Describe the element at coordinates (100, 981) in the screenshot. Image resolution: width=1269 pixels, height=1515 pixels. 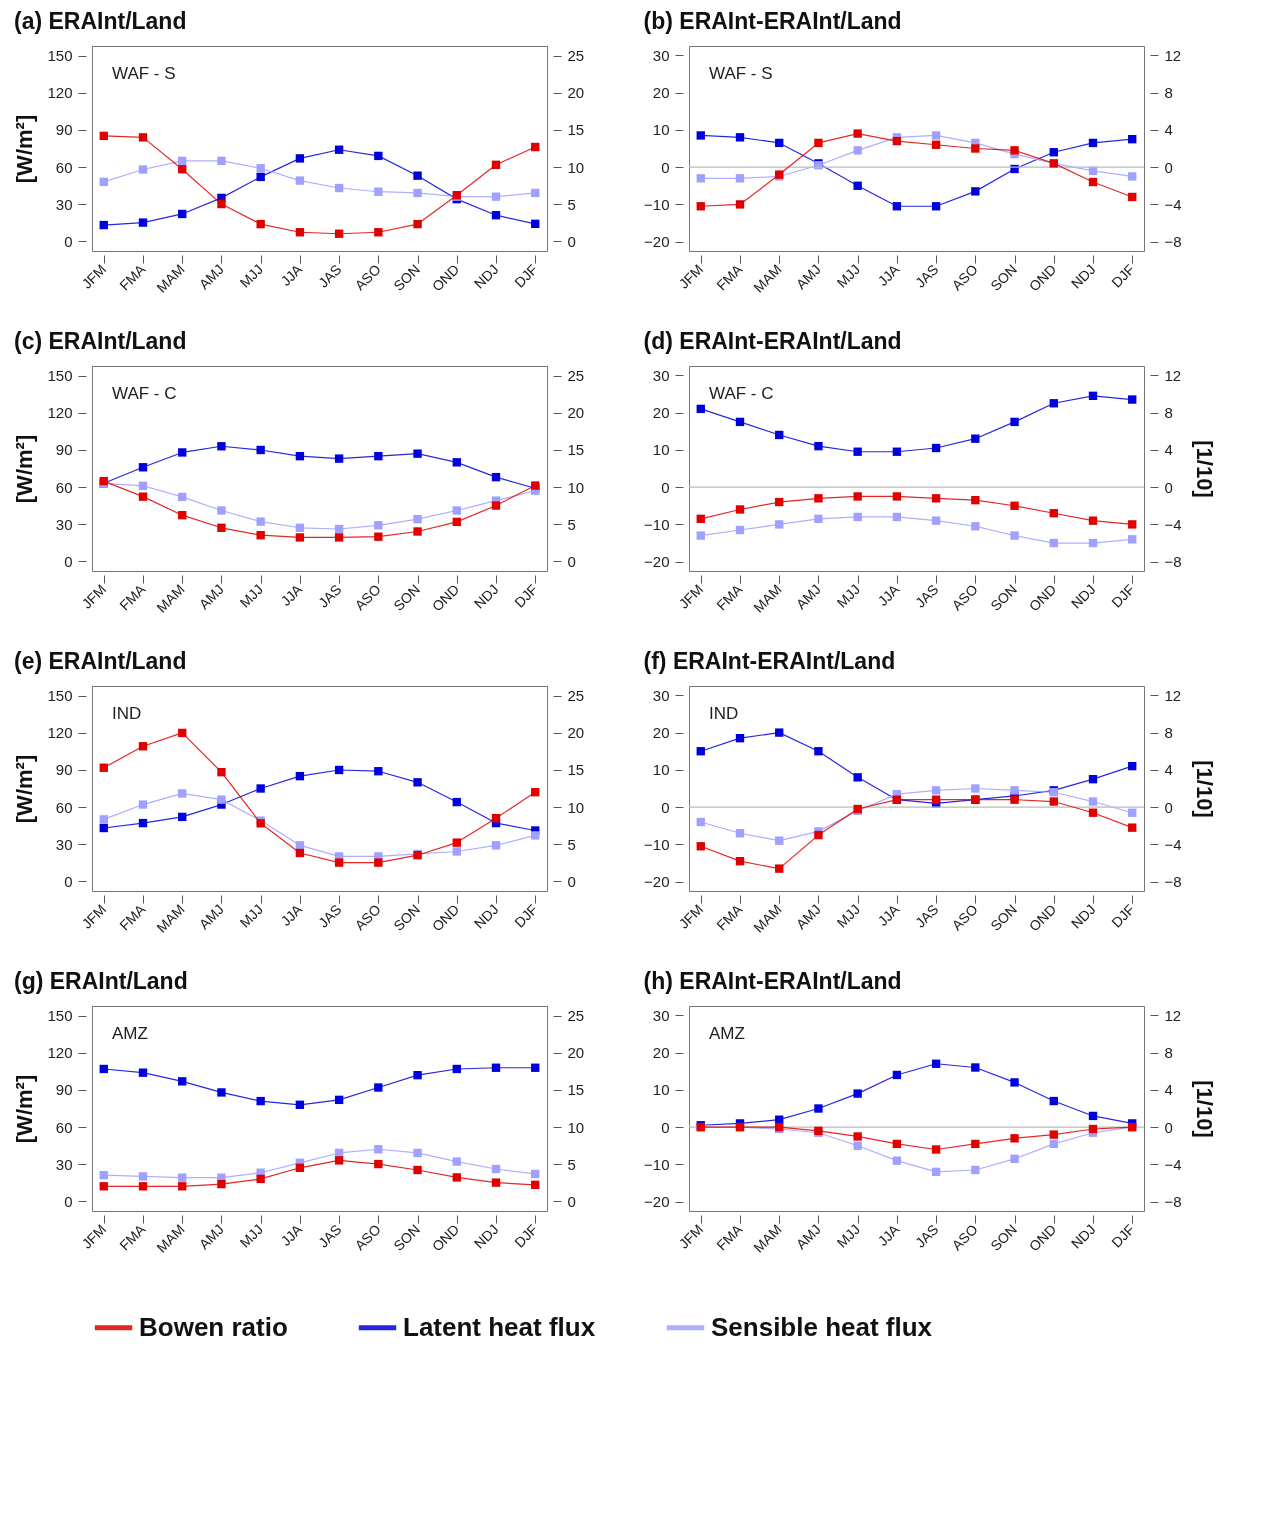
I see `chart-title: (g) ERAInt/Land` at that location.